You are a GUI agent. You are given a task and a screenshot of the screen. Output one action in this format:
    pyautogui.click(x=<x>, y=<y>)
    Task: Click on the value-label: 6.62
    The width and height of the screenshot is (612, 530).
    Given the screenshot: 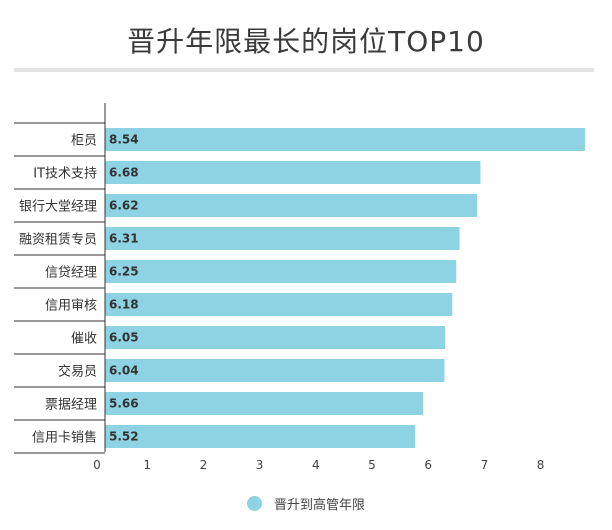 What is the action you would take?
    pyautogui.click(x=124, y=206)
    